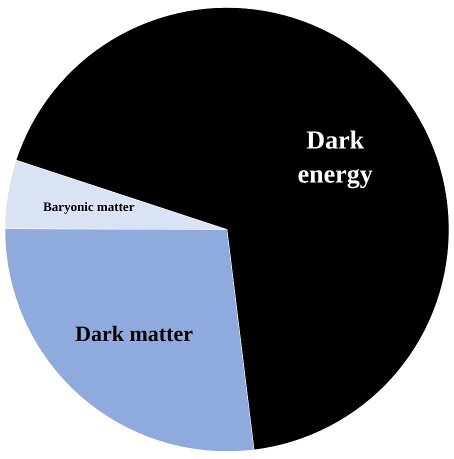 This screenshot has height=459, width=454. What do you see at coordinates (89, 206) in the screenshot?
I see `slice-label: Baryonic matter` at bounding box center [89, 206].